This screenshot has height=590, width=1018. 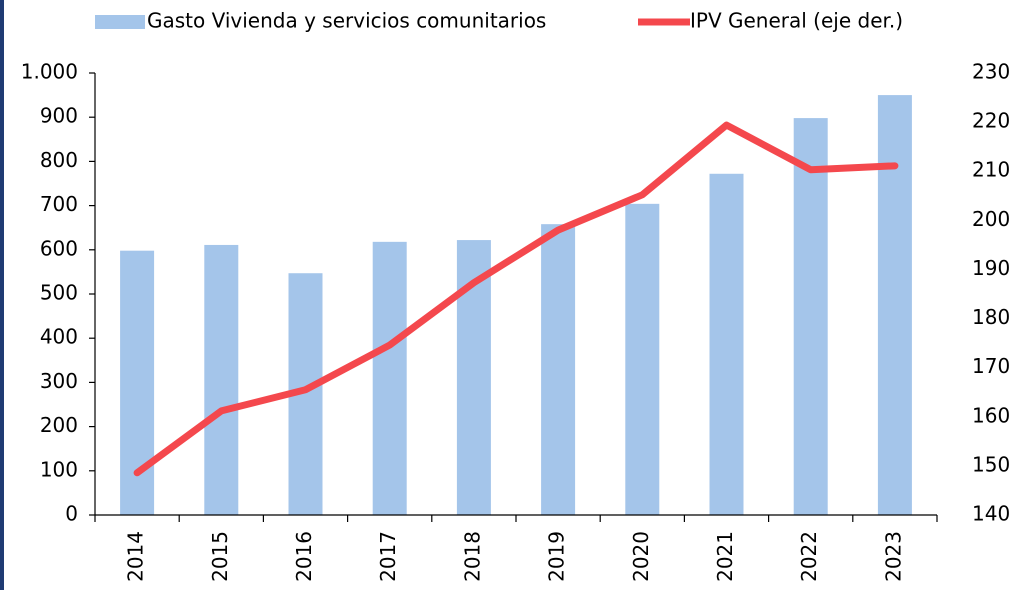 What do you see at coordinates (120, 22) in the screenshot?
I see `legend-swatch` at bounding box center [120, 22].